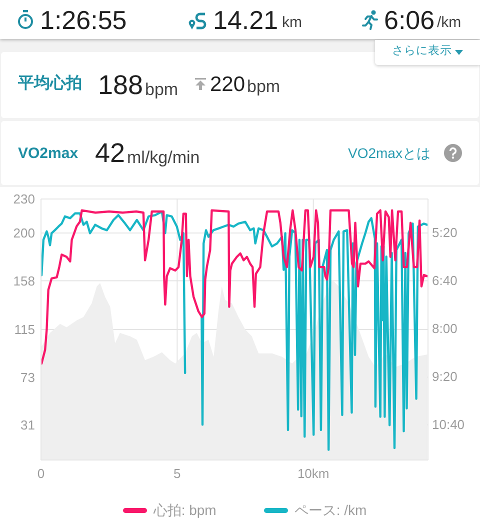 This screenshot has width=480, height=519. I want to click on legend-label: ペース: /km, so click(330, 510).